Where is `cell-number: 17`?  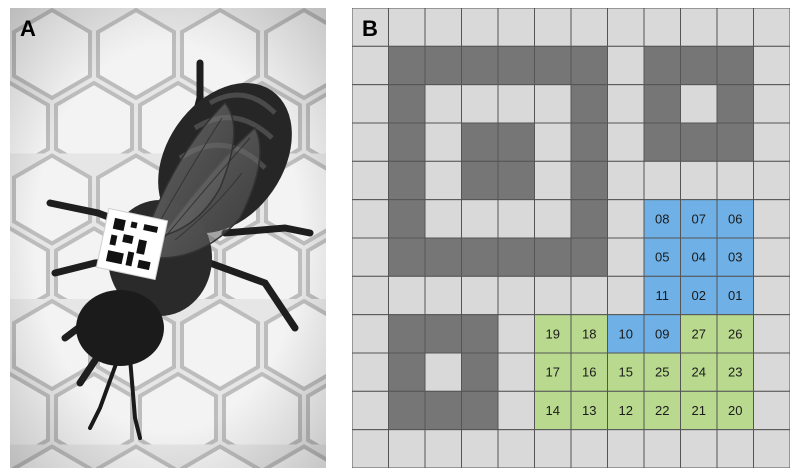
cell-number: 17 is located at coordinates (553, 372).